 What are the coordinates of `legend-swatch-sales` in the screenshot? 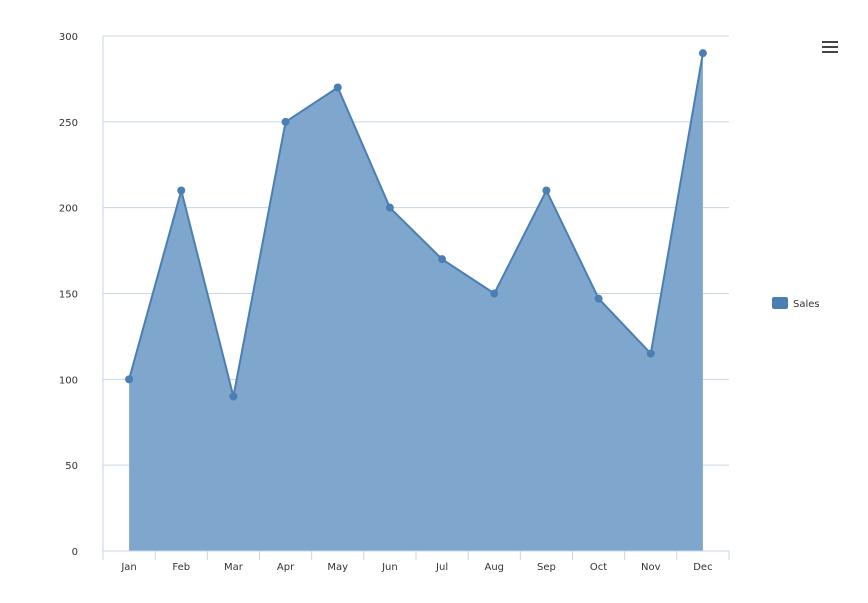 It's located at (780, 303).